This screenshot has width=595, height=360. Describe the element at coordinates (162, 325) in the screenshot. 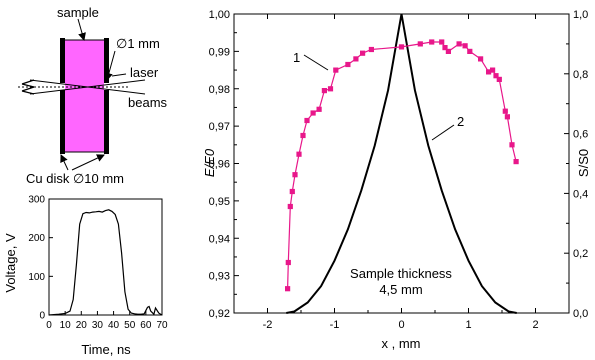

I see `pulse-x-tick-label: 70` at that location.